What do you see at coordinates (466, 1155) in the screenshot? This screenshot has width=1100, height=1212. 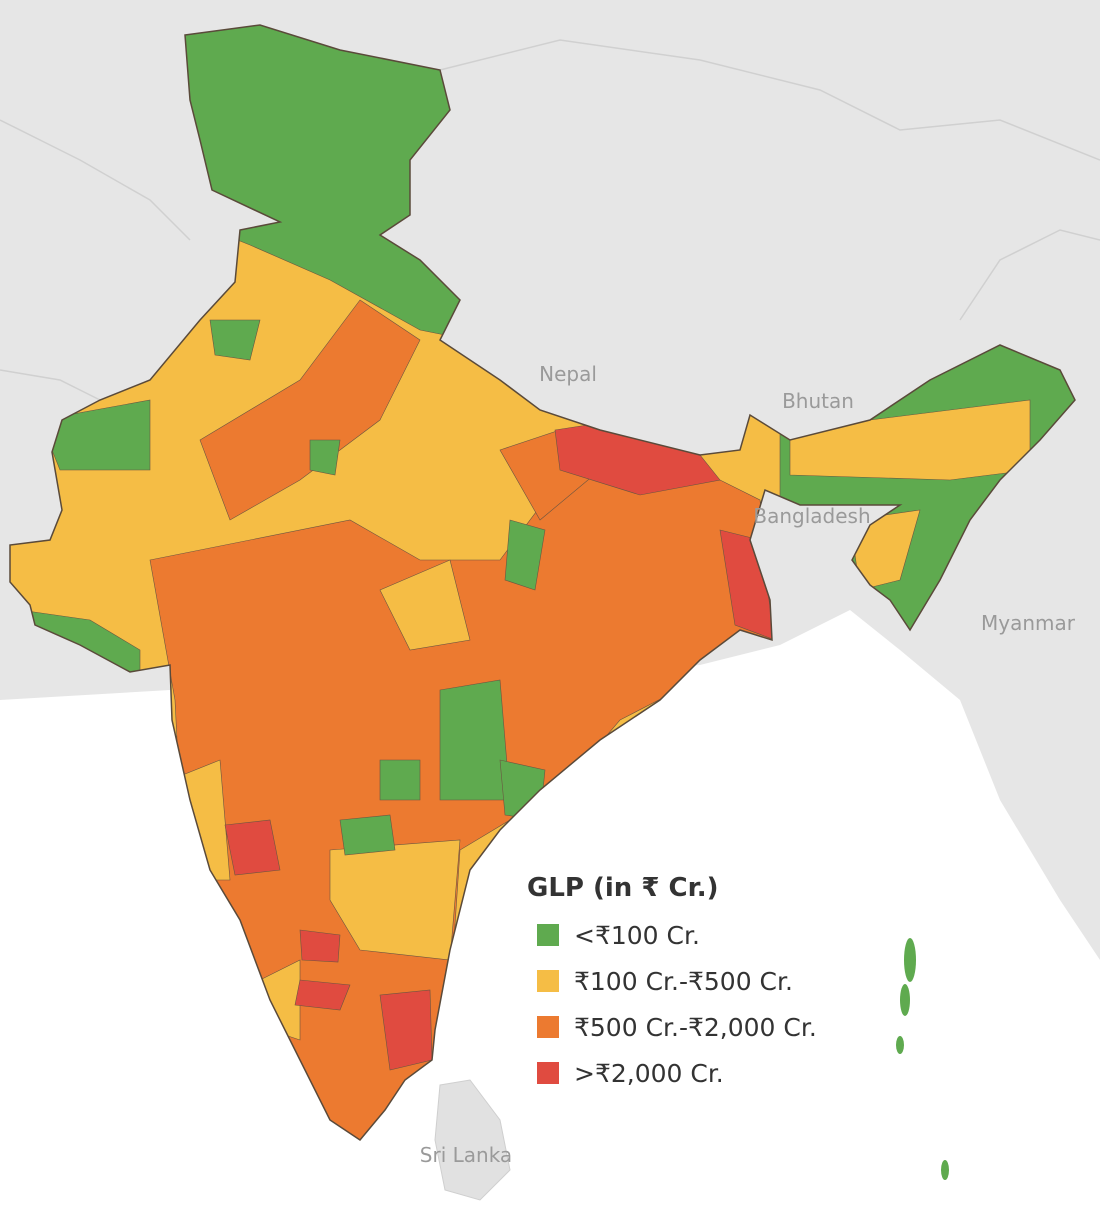 I see `place-label: Sri Lanka` at bounding box center [466, 1155].